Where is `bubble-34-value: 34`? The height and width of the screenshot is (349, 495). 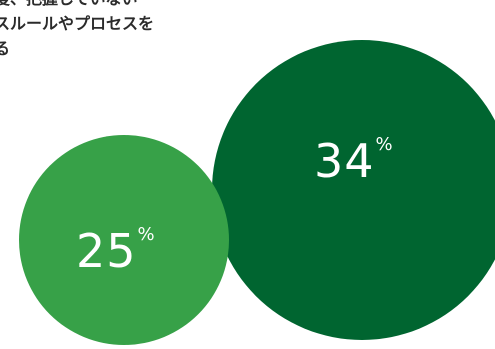
bubble-34-value: 34 is located at coordinates (344, 161).